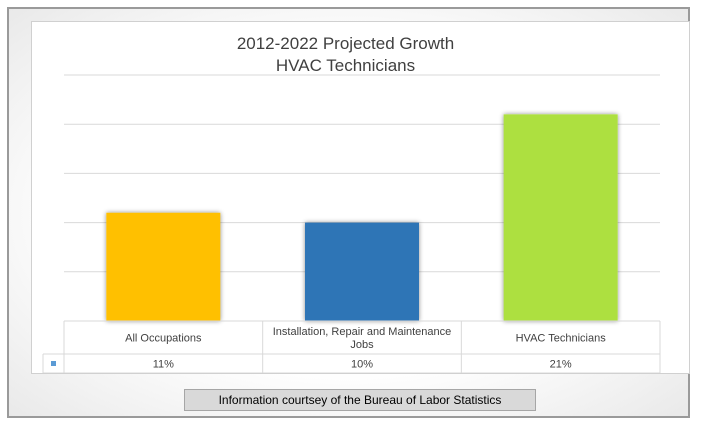 Image resolution: width=703 pixels, height=427 pixels. I want to click on chart-subtitle: HVAC Technicians, so click(345, 65).